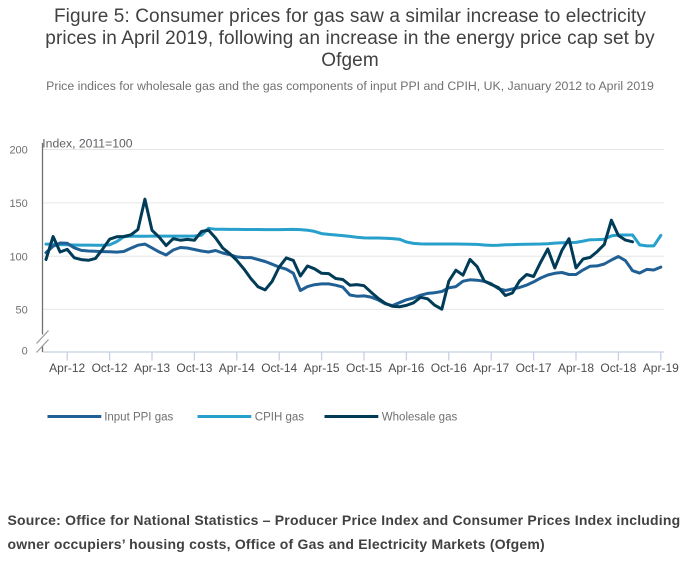 This screenshot has width=700, height=574. Describe the element at coordinates (661, 368) in the screenshot. I see `svg-text: Apr-19` at that location.